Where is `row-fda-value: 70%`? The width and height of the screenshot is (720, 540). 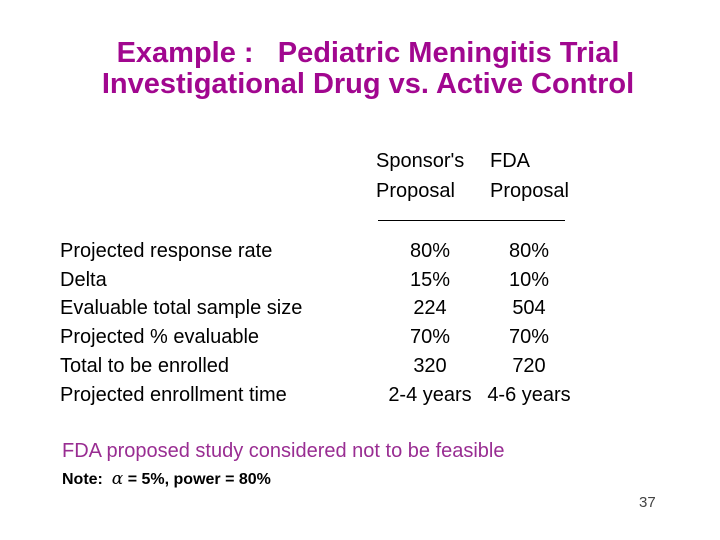
row-fda-value: 70% is located at coordinates (529, 337).